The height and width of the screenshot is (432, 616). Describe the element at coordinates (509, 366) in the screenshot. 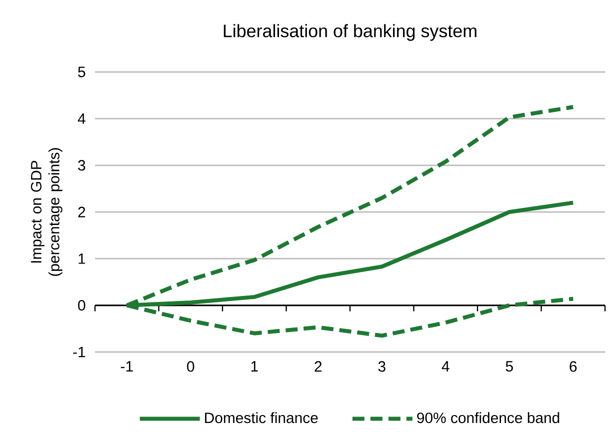

I see `x-tick-label: 5` at that location.